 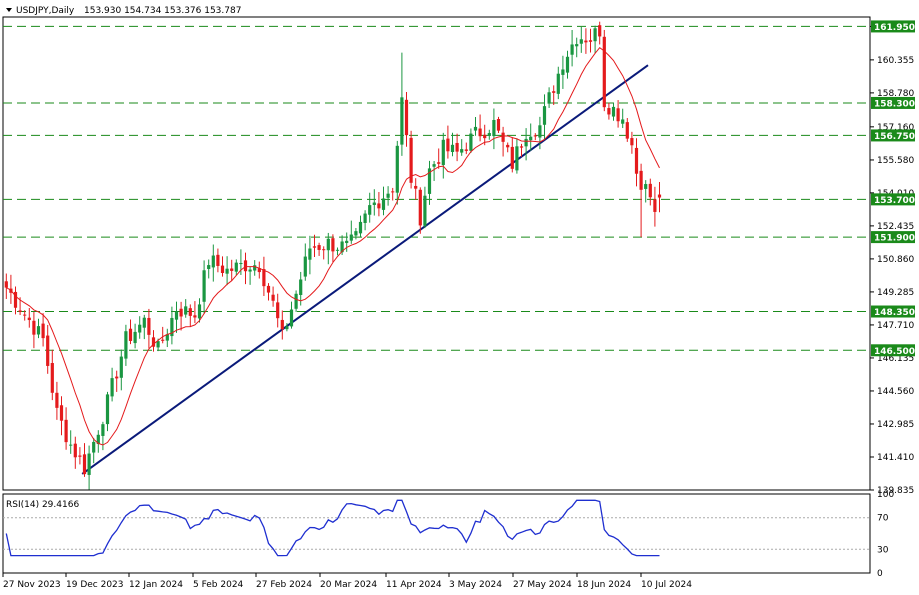 What do you see at coordinates (604, 585) in the screenshot?
I see `time-tick-label: 18 Jun 2024` at bounding box center [604, 585].